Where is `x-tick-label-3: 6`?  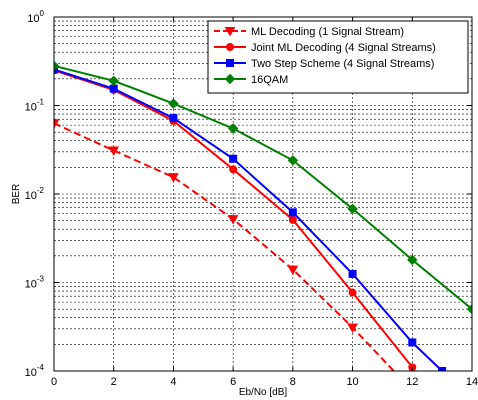 x-tick-label-3: 6 is located at coordinates (233, 382).